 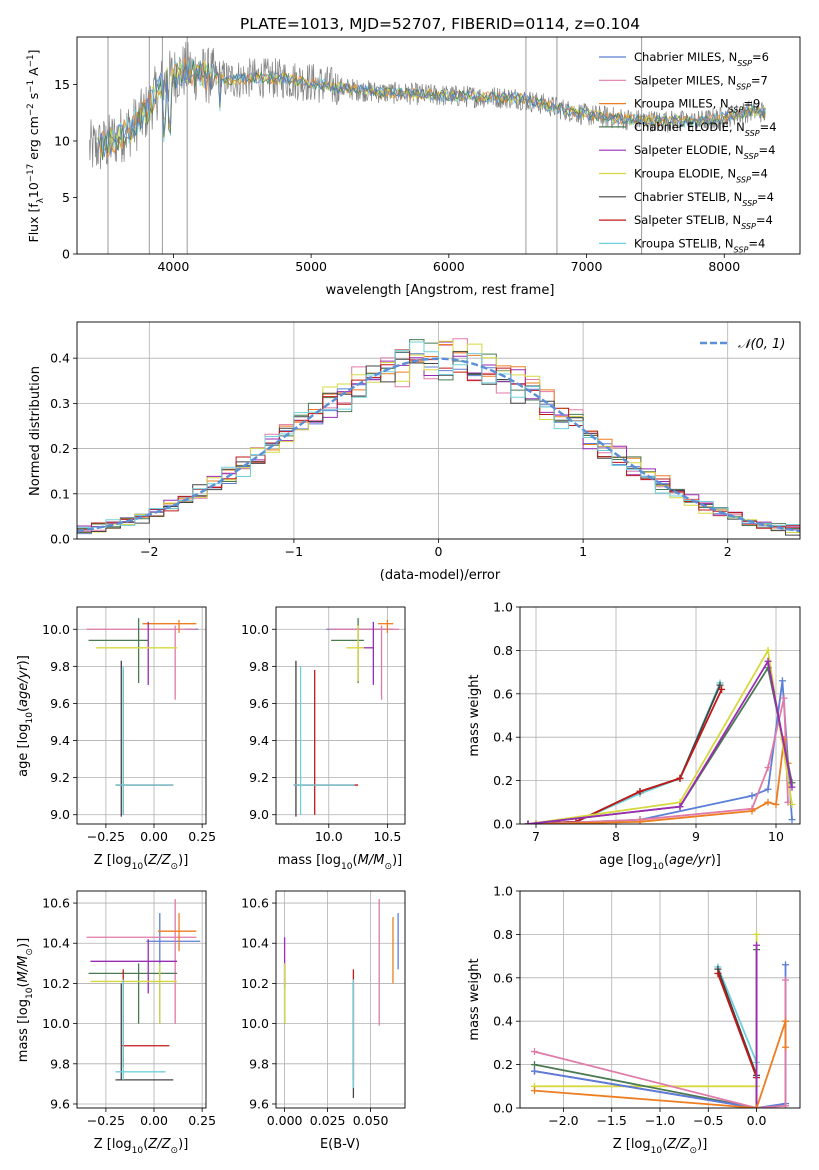 What do you see at coordinates (62, 140) in the screenshot?
I see `y-tick-label: 10` at bounding box center [62, 140].